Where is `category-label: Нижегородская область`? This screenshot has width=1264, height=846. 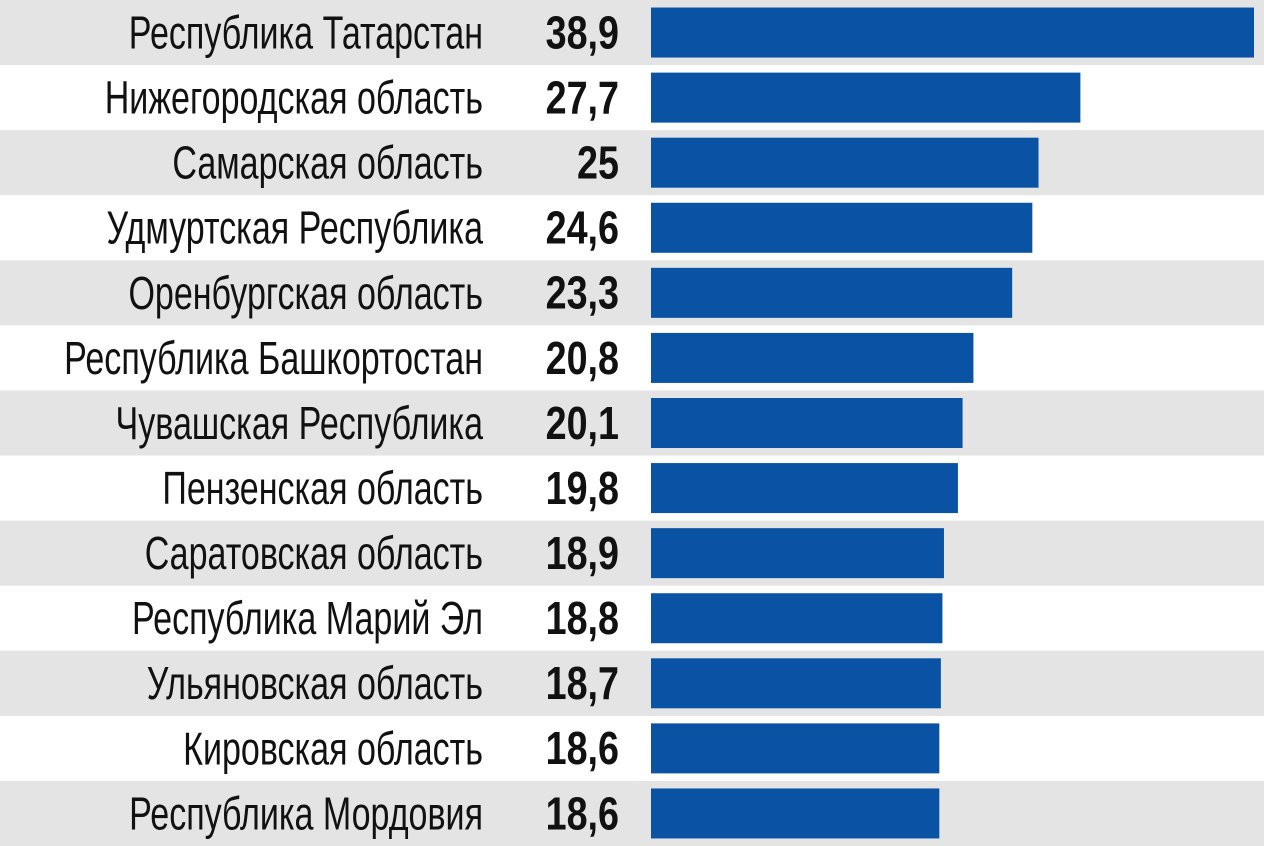 category-label: Нижегородская область is located at coordinates (294, 97).